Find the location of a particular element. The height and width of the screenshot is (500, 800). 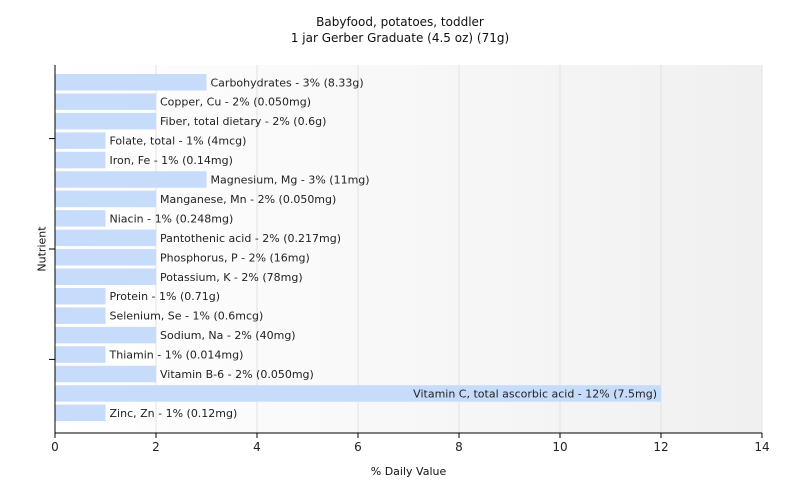

bar-label: Pantothenic acid - 2% (0.217mg) is located at coordinates (250, 238).